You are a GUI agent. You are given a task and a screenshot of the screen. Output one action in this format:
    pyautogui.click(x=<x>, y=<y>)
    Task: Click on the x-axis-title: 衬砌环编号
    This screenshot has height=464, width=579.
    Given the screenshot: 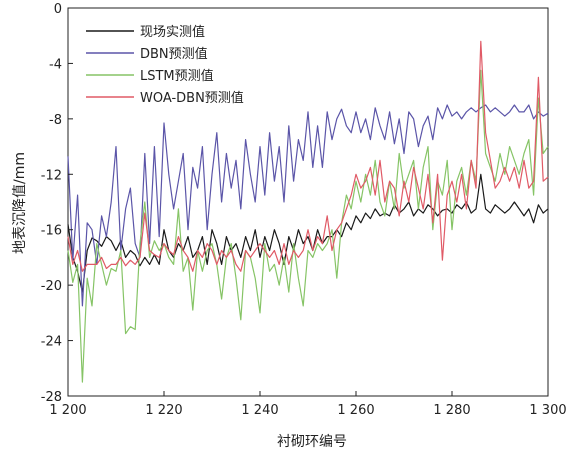 What is the action you would take?
    pyautogui.click(x=312, y=442)
    